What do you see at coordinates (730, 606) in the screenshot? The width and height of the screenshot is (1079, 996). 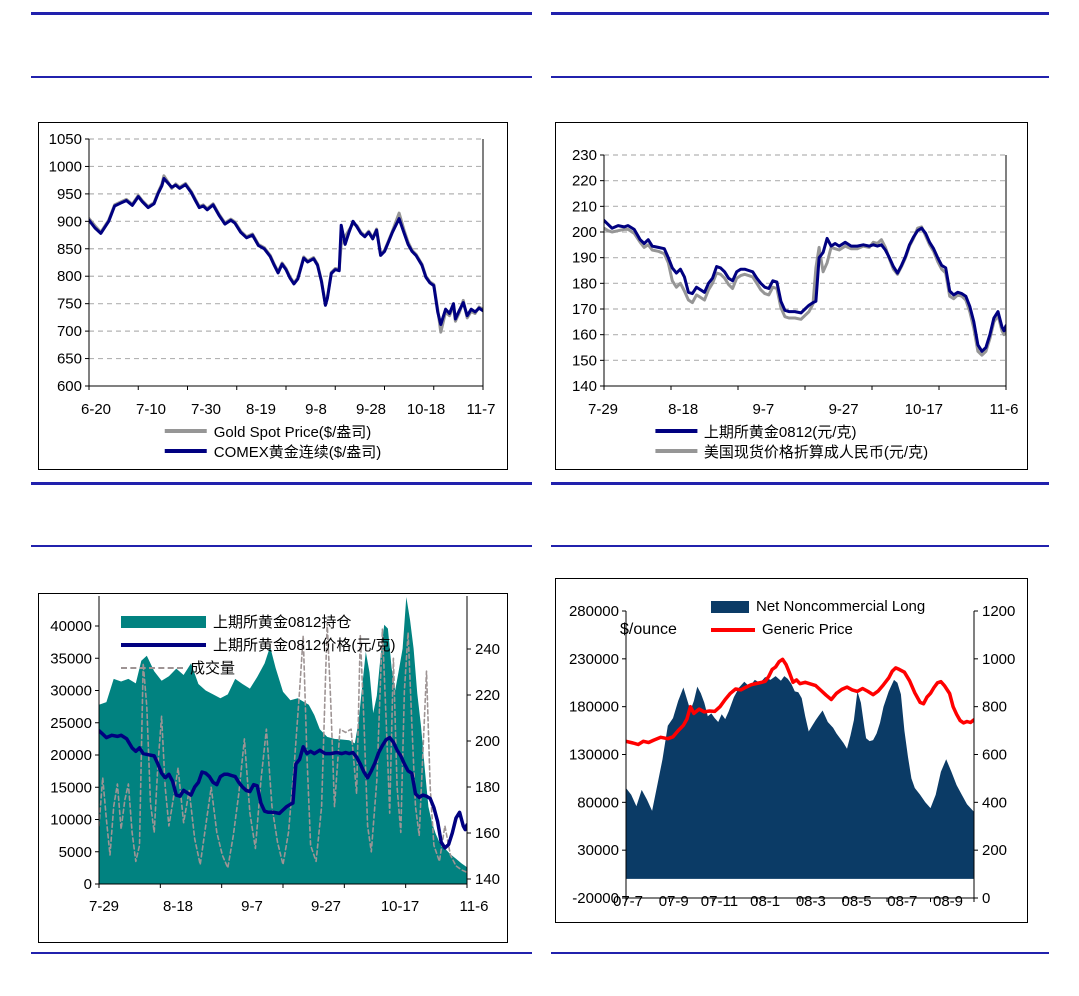 I see `net-long-area-swatch-icon` at bounding box center [730, 606].